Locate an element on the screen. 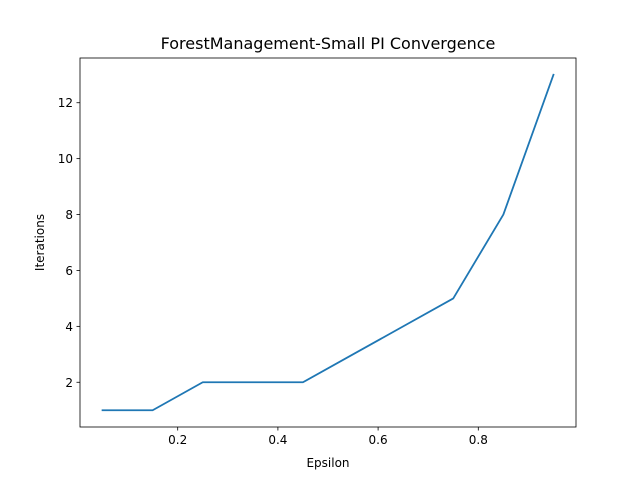 Image resolution: width=640 pixels, height=480 pixels. chart-title: ForestManagement-Small PI Convergence is located at coordinates (328, 43).